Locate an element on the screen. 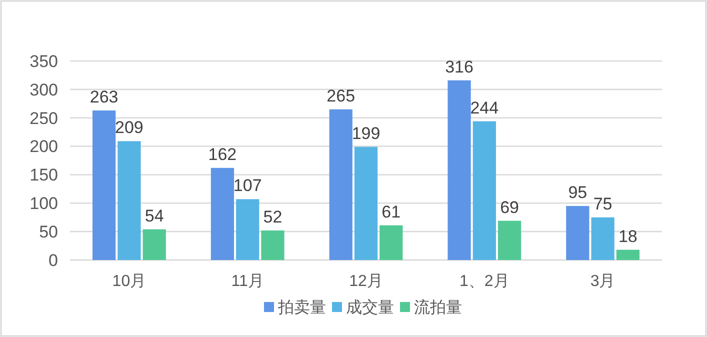  y-tick-label: 50 is located at coordinates (48, 232).